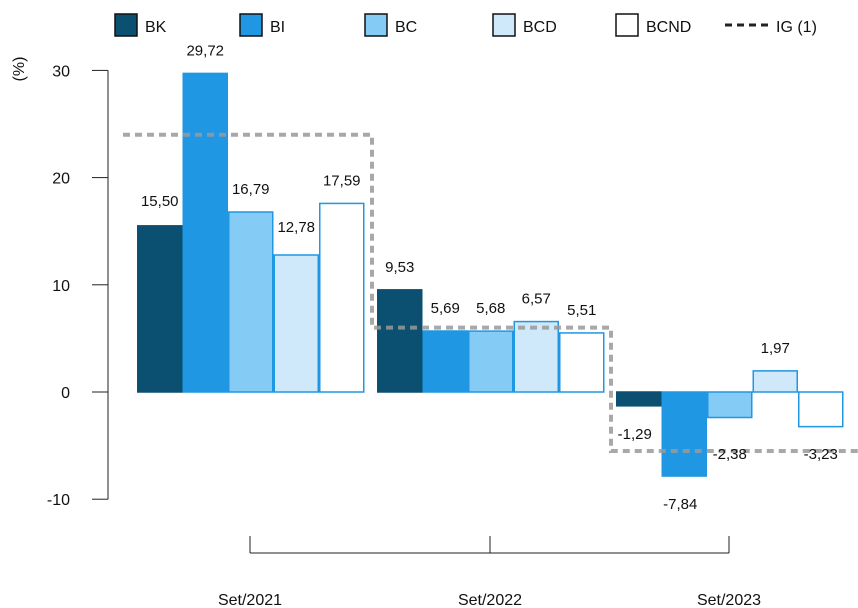 The width and height of the screenshot is (858, 608). What do you see at coordinates (342, 180) in the screenshot?
I see `data-label-bcnd: 17,59` at bounding box center [342, 180].